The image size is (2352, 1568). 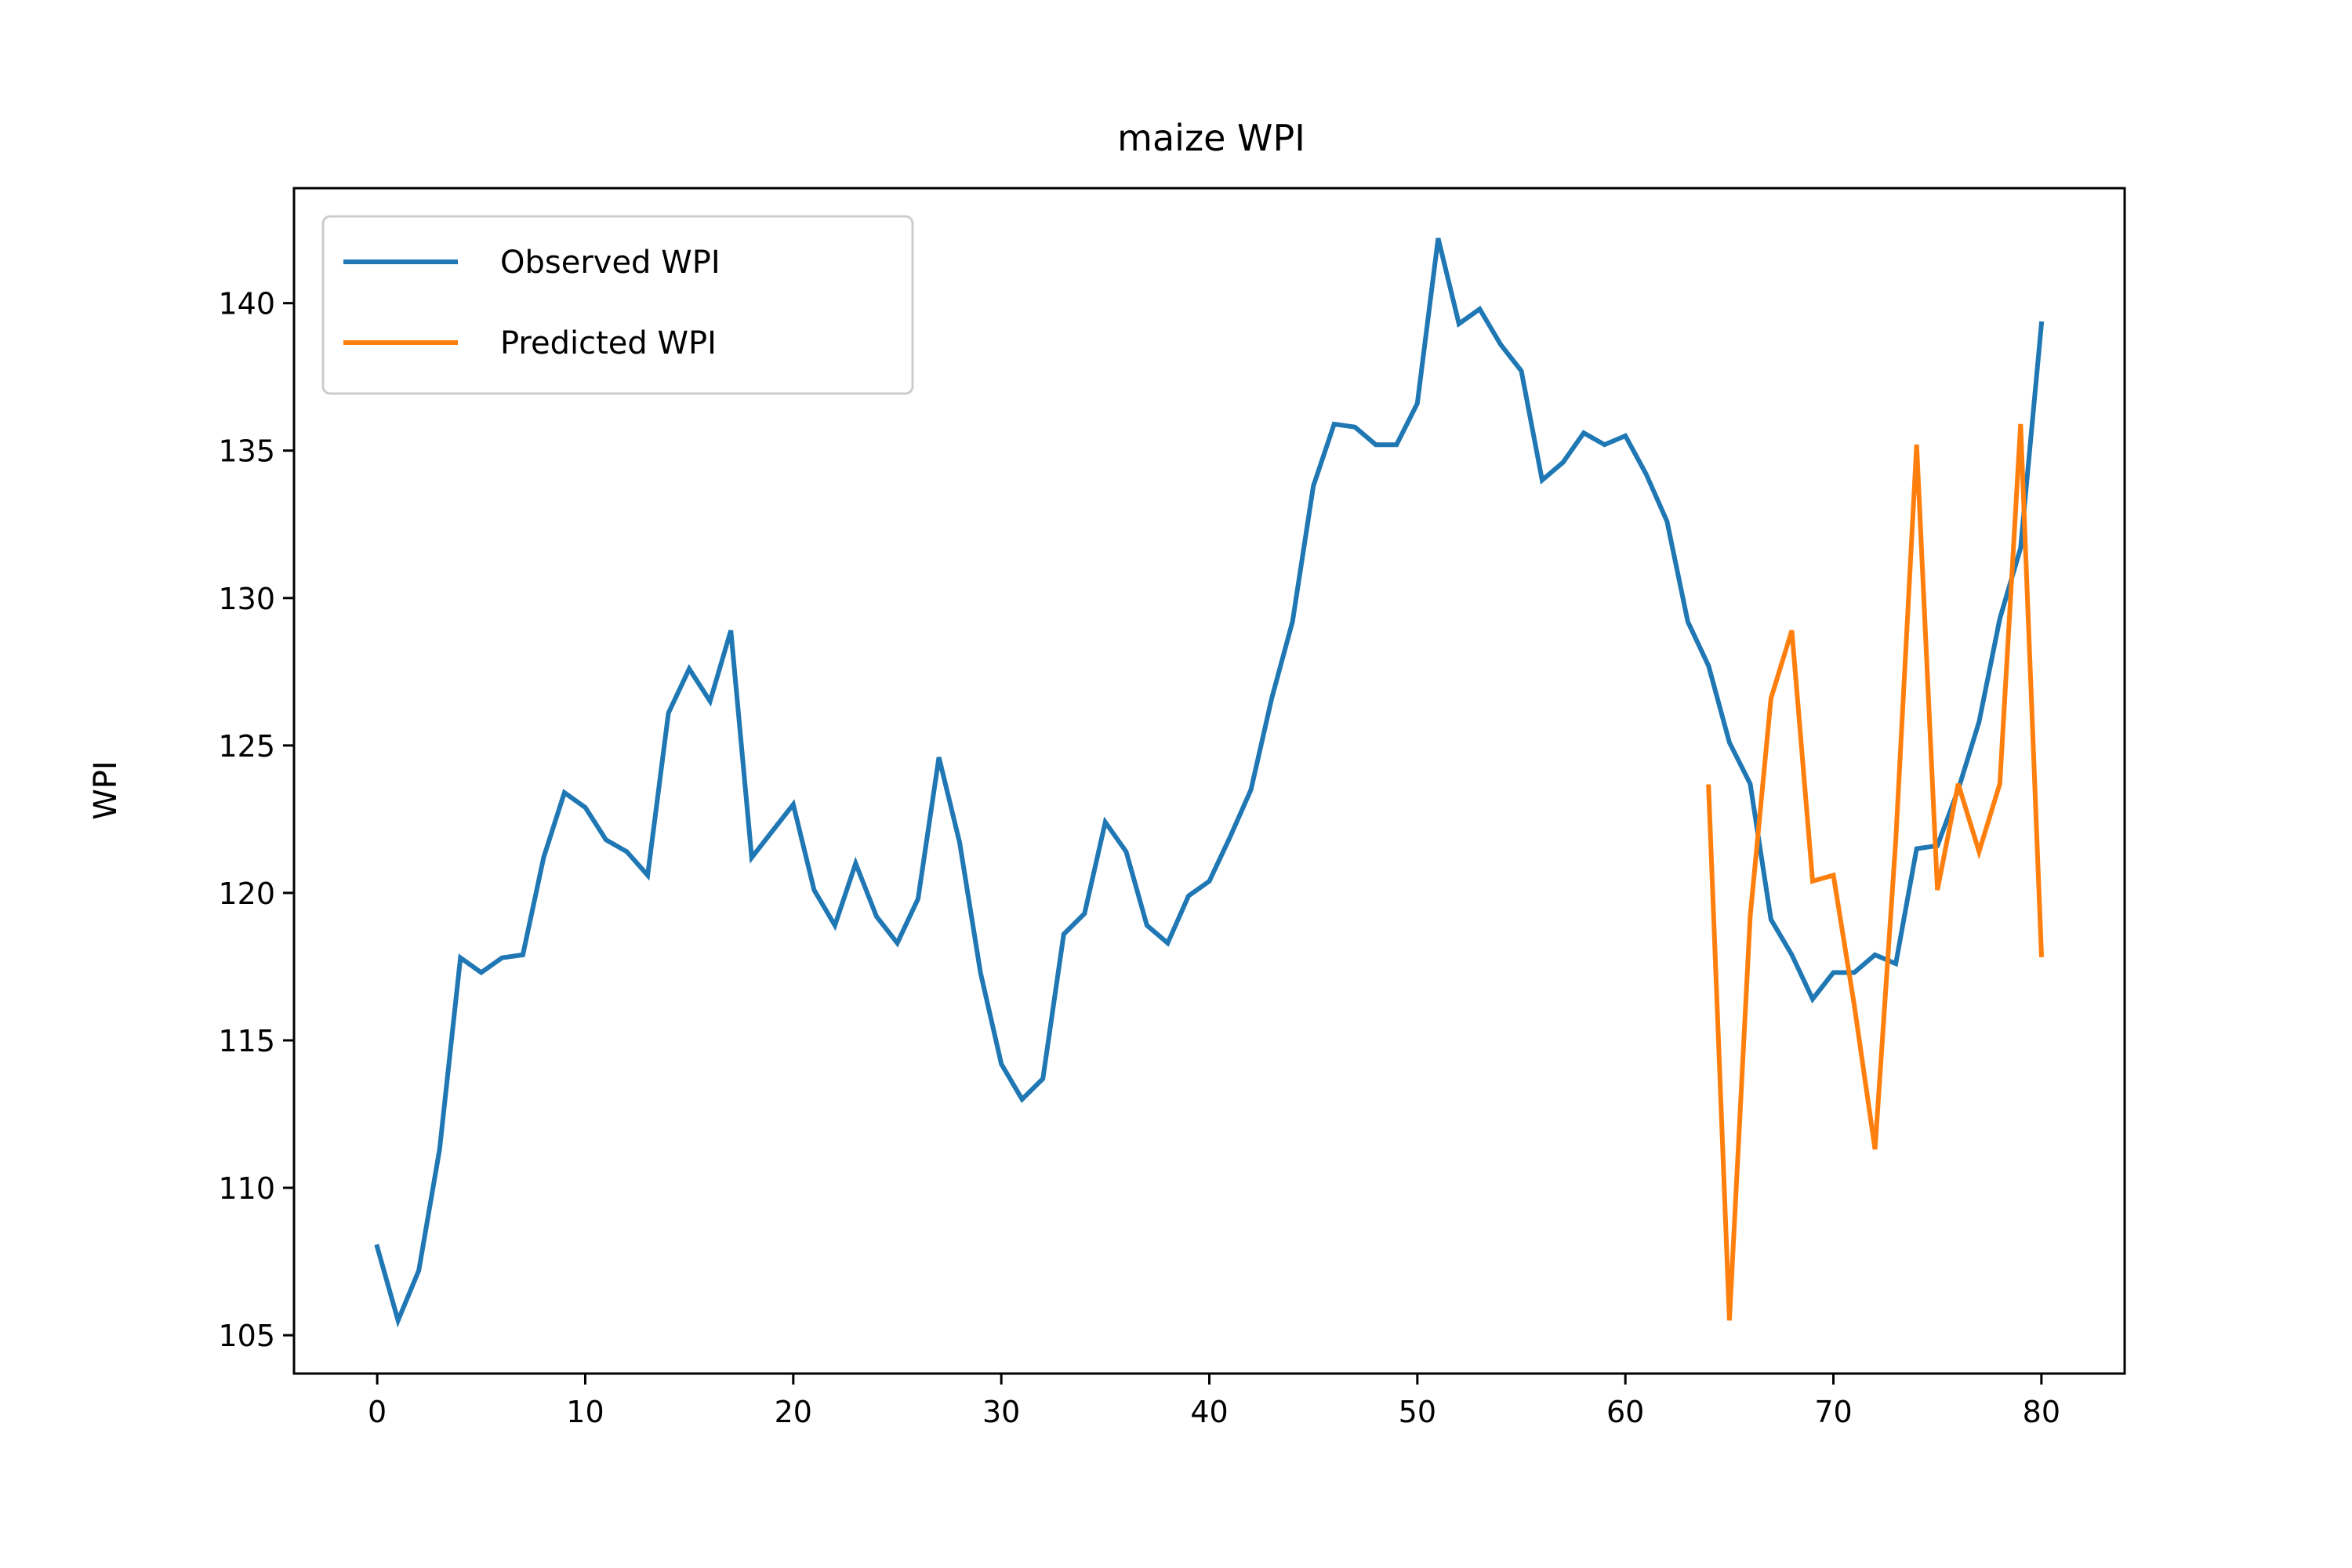 I want to click on x-tick-label: 70, so click(x=1833, y=1412).